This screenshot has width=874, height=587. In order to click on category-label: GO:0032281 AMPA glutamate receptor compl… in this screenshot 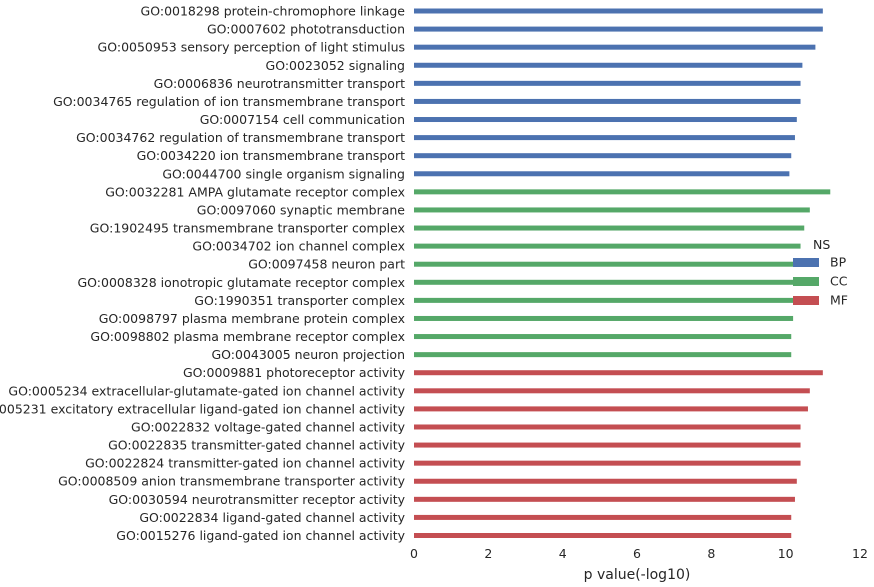, I will do `click(255, 191)`.